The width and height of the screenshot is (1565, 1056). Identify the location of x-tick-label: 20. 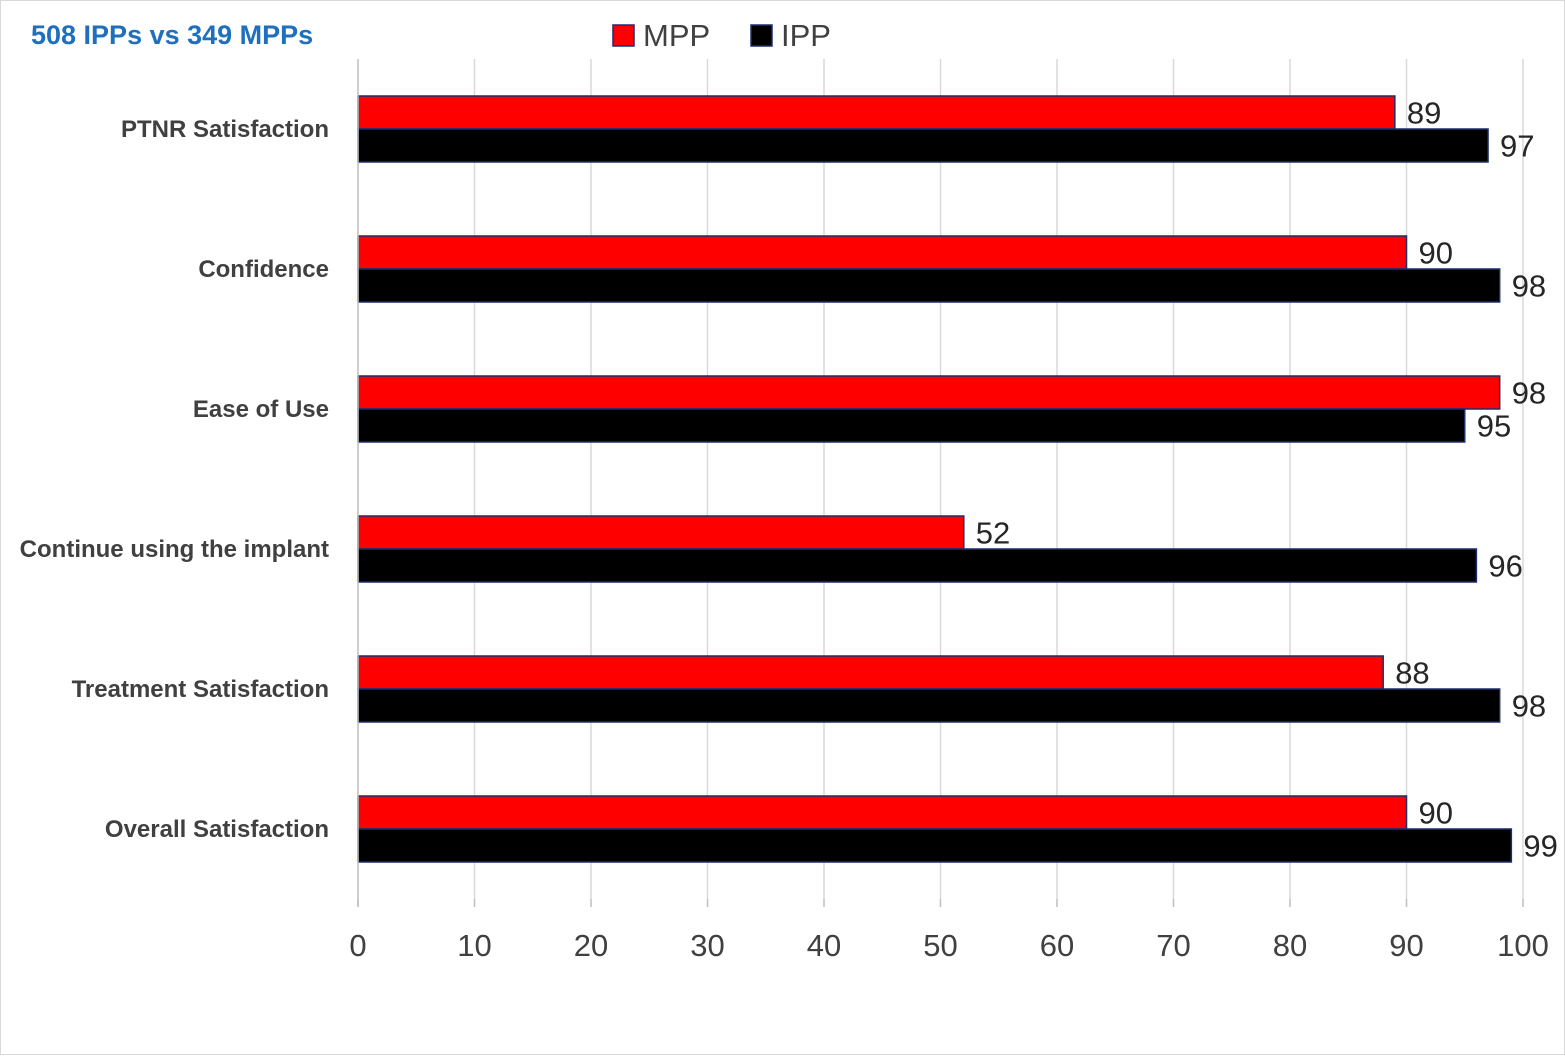
(591, 945).